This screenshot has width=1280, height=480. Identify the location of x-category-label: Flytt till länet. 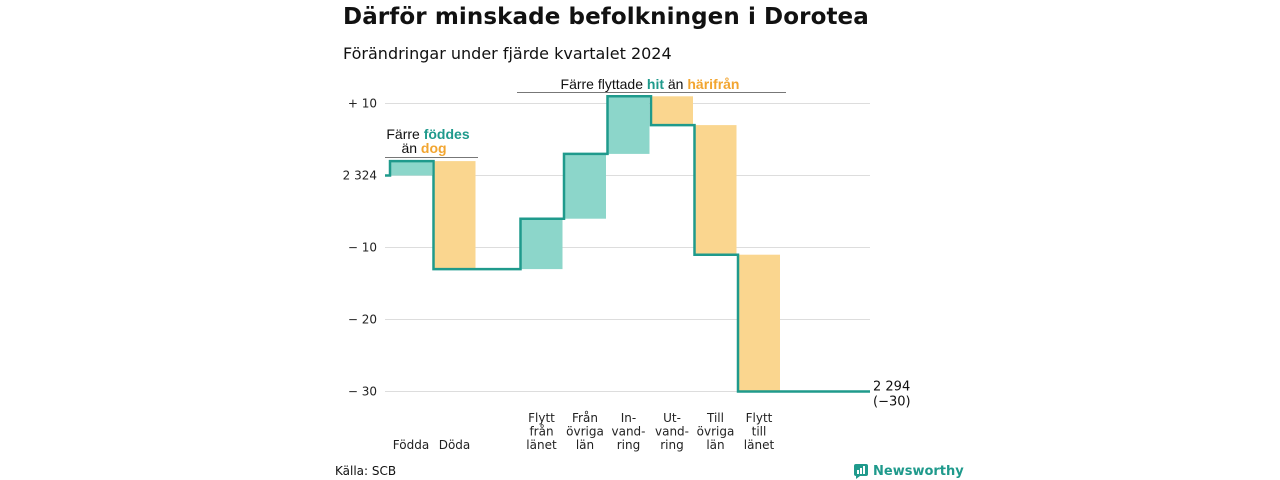
(759, 431).